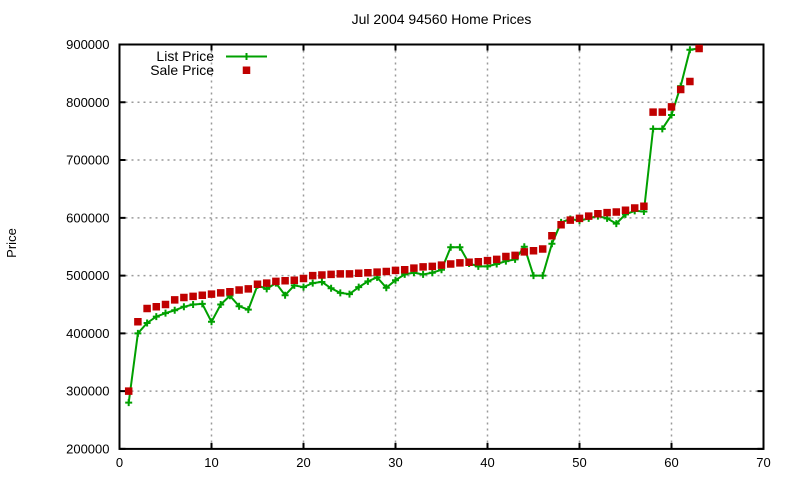  What do you see at coordinates (303, 462) in the screenshot?
I see `x-tick-label: 20` at bounding box center [303, 462].